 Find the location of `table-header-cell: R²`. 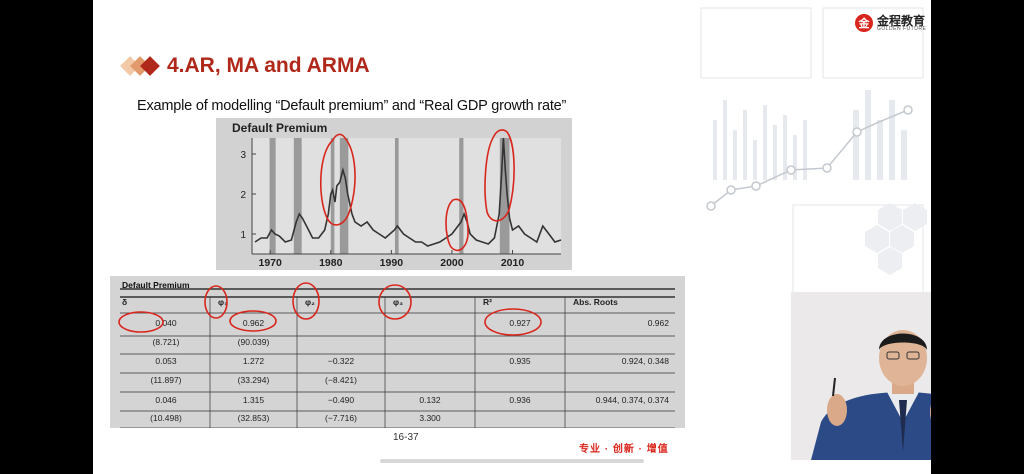

table-header-cell: R² is located at coordinates (487, 302).